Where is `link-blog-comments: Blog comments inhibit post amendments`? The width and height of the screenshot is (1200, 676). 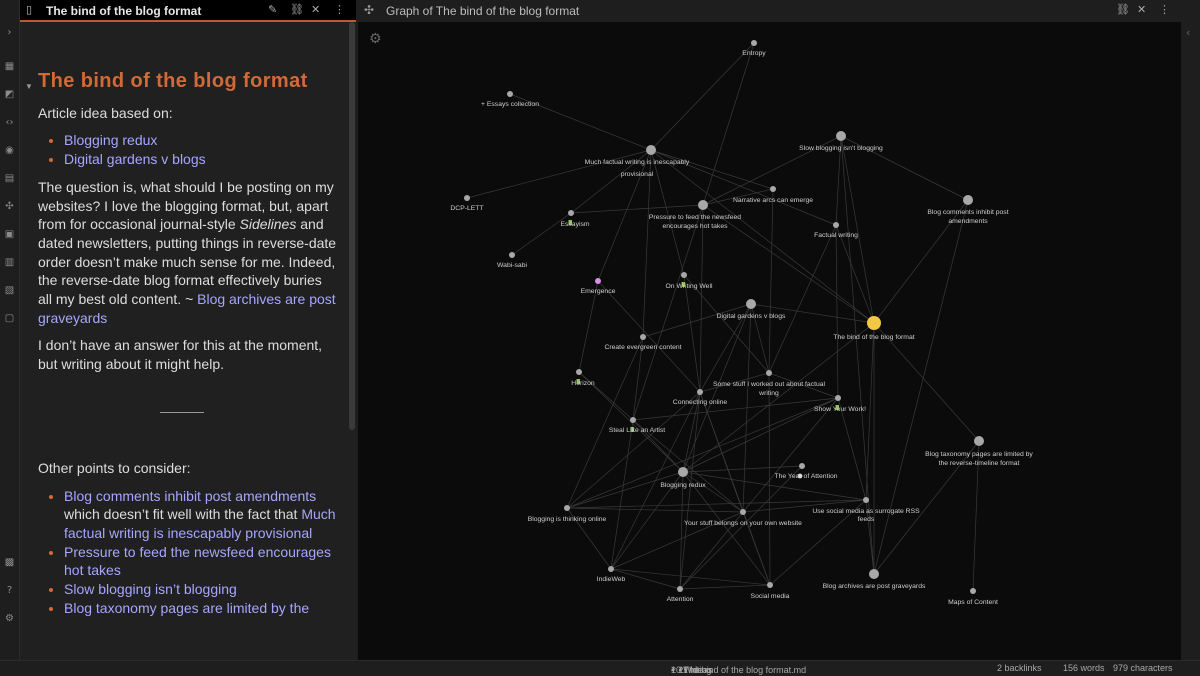 link-blog-comments: Blog comments inhibit post amendments is located at coordinates (190, 495).